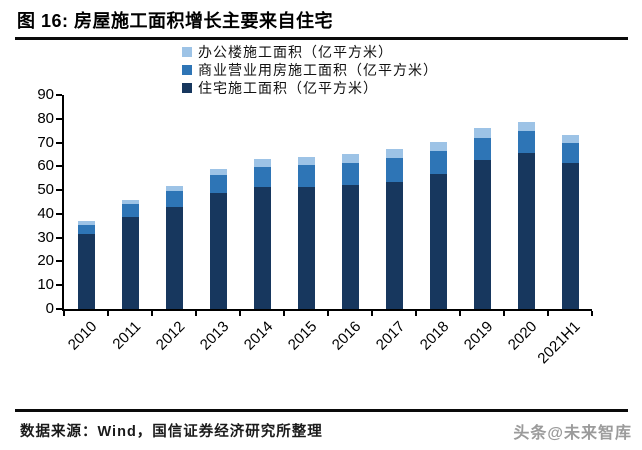  I want to click on x-axis-label: 2012, so click(170, 336).